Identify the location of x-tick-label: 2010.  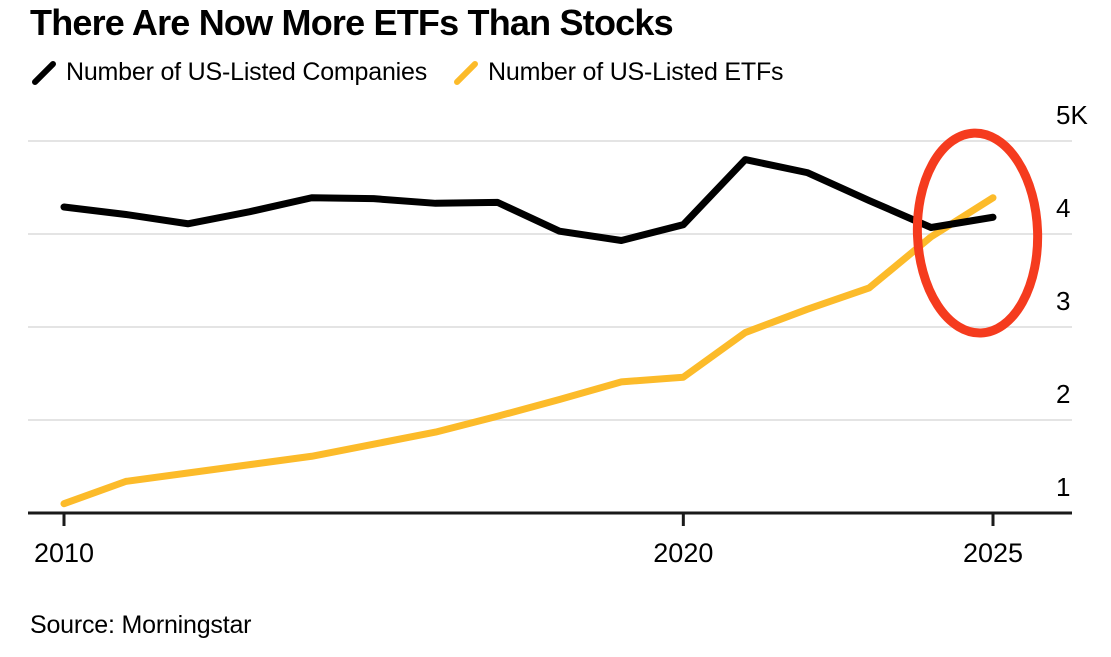
(64, 553).